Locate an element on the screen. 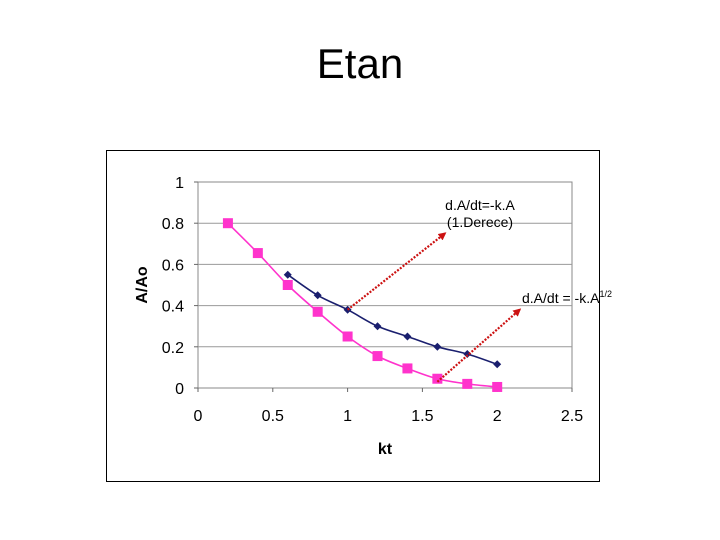 Image resolution: width=720 pixels, height=540 pixels. y-axis: 0 0.2 0.4 0.6 0.8 1 is located at coordinates (180, 286).